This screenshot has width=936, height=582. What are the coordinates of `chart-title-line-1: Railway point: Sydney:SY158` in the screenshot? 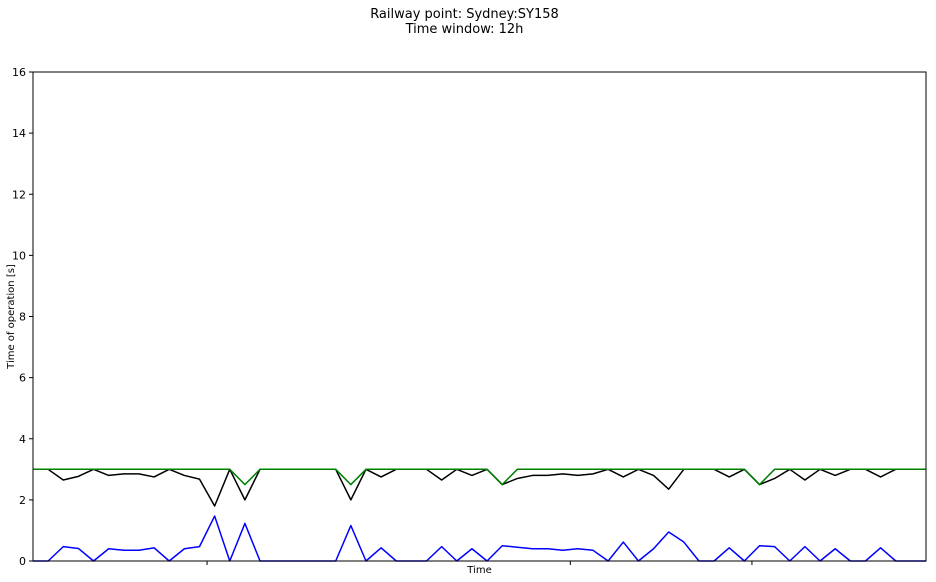 It's located at (464, 14).